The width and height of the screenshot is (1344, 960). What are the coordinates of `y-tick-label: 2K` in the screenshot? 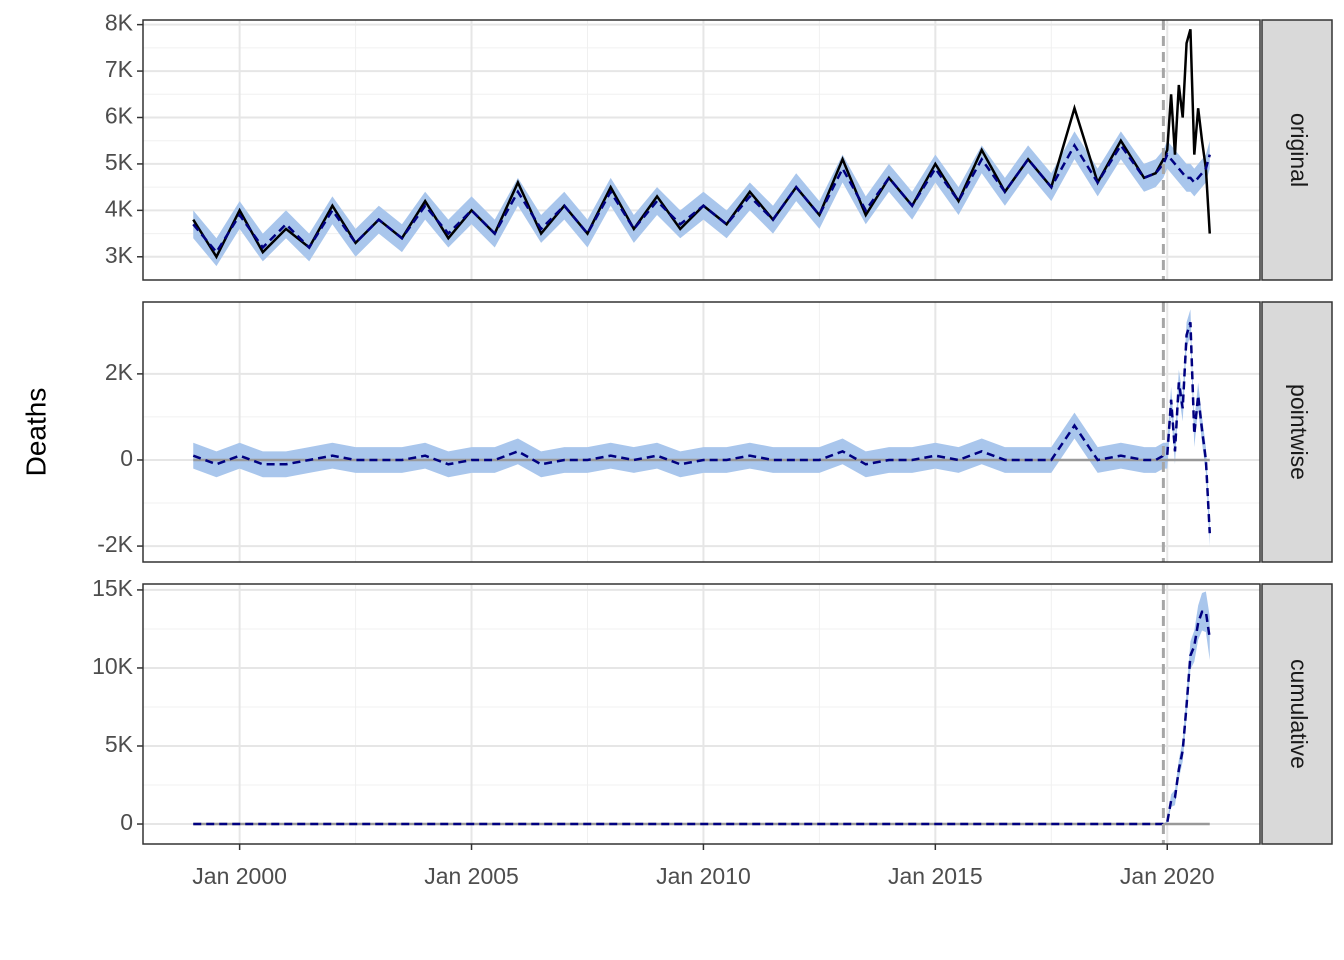 It's located at (119, 372).